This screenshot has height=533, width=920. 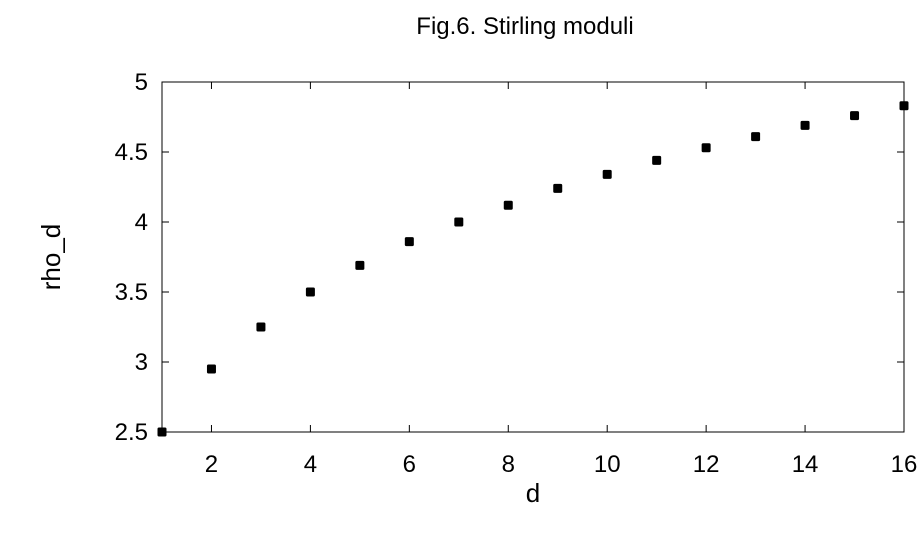 I want to click on y-tick-label: 5, so click(x=141, y=82).